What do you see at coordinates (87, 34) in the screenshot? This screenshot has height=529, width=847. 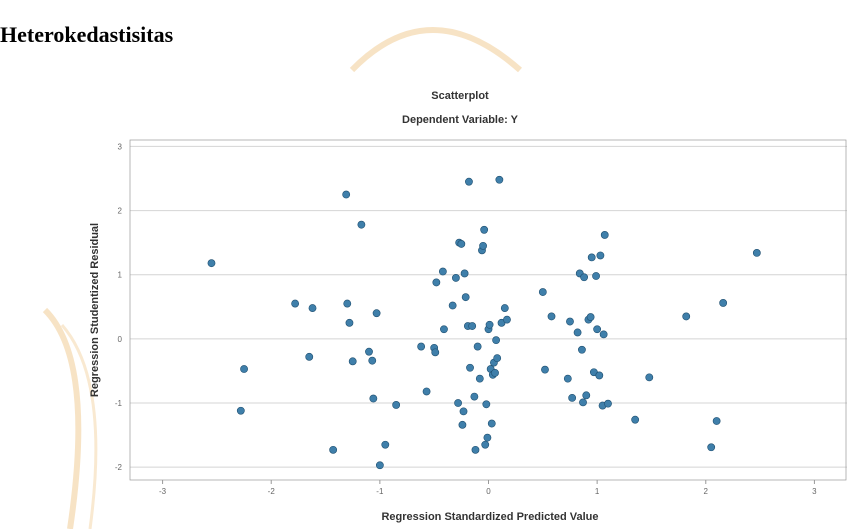 I see `page-heading: Heterokedastisitas` at bounding box center [87, 34].